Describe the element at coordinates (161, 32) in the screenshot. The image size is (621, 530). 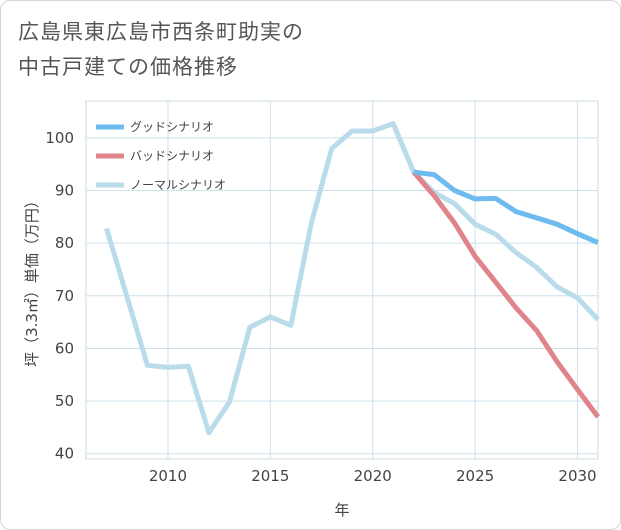
I see `chart-title-line-1: 広島県東広島市西条町助実の` at that location.